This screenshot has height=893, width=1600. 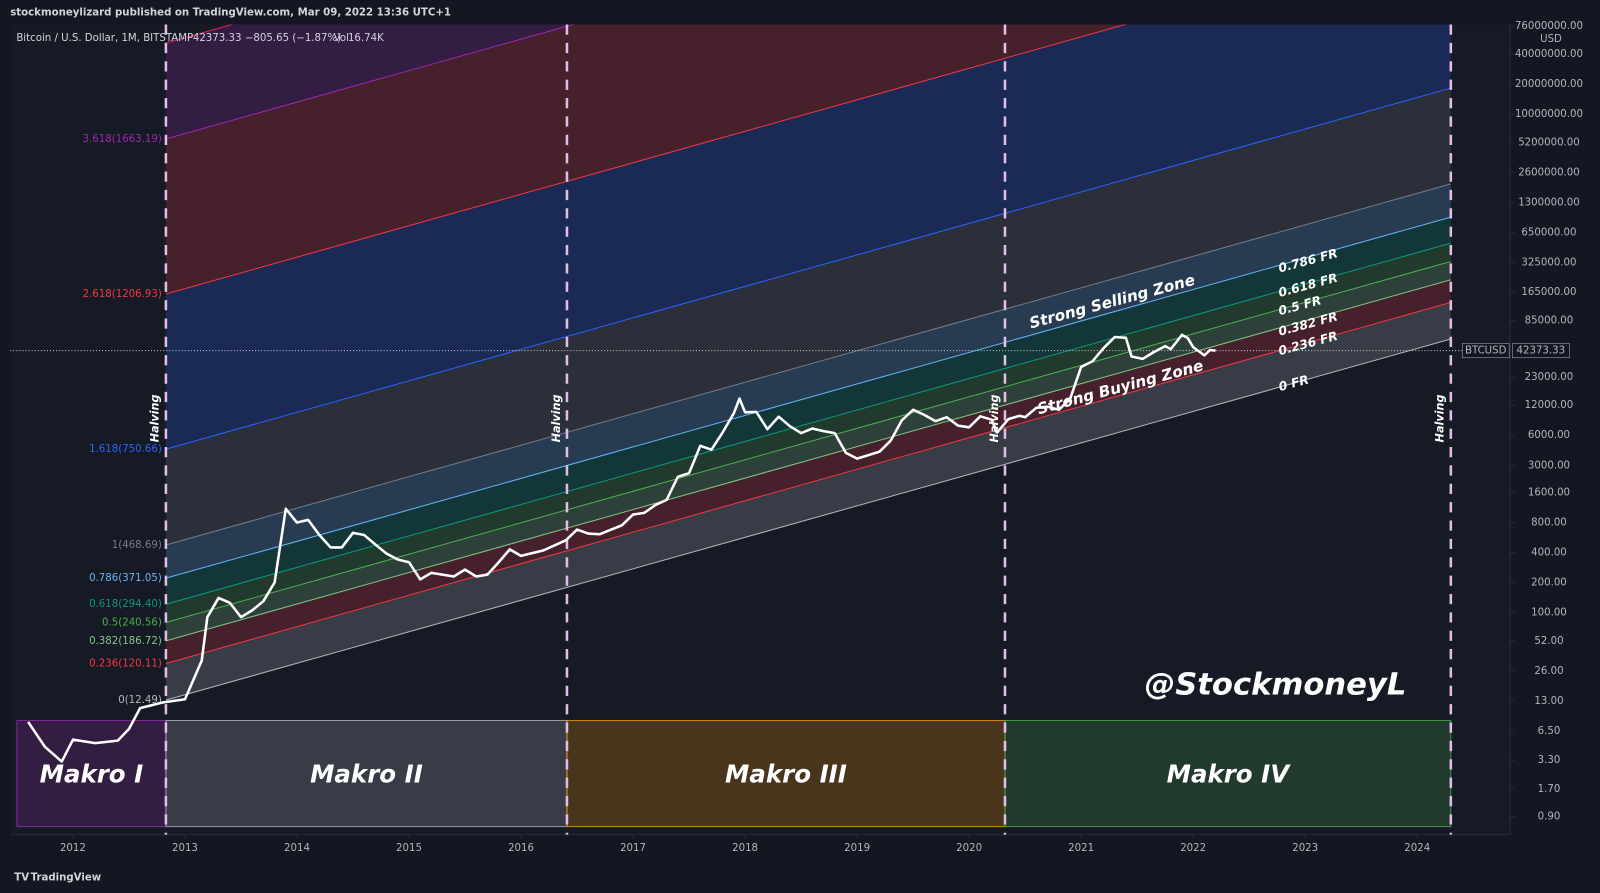 What do you see at coordinates (1305, 848) in the screenshot?
I see `x-tick-label: 2023` at bounding box center [1305, 848].